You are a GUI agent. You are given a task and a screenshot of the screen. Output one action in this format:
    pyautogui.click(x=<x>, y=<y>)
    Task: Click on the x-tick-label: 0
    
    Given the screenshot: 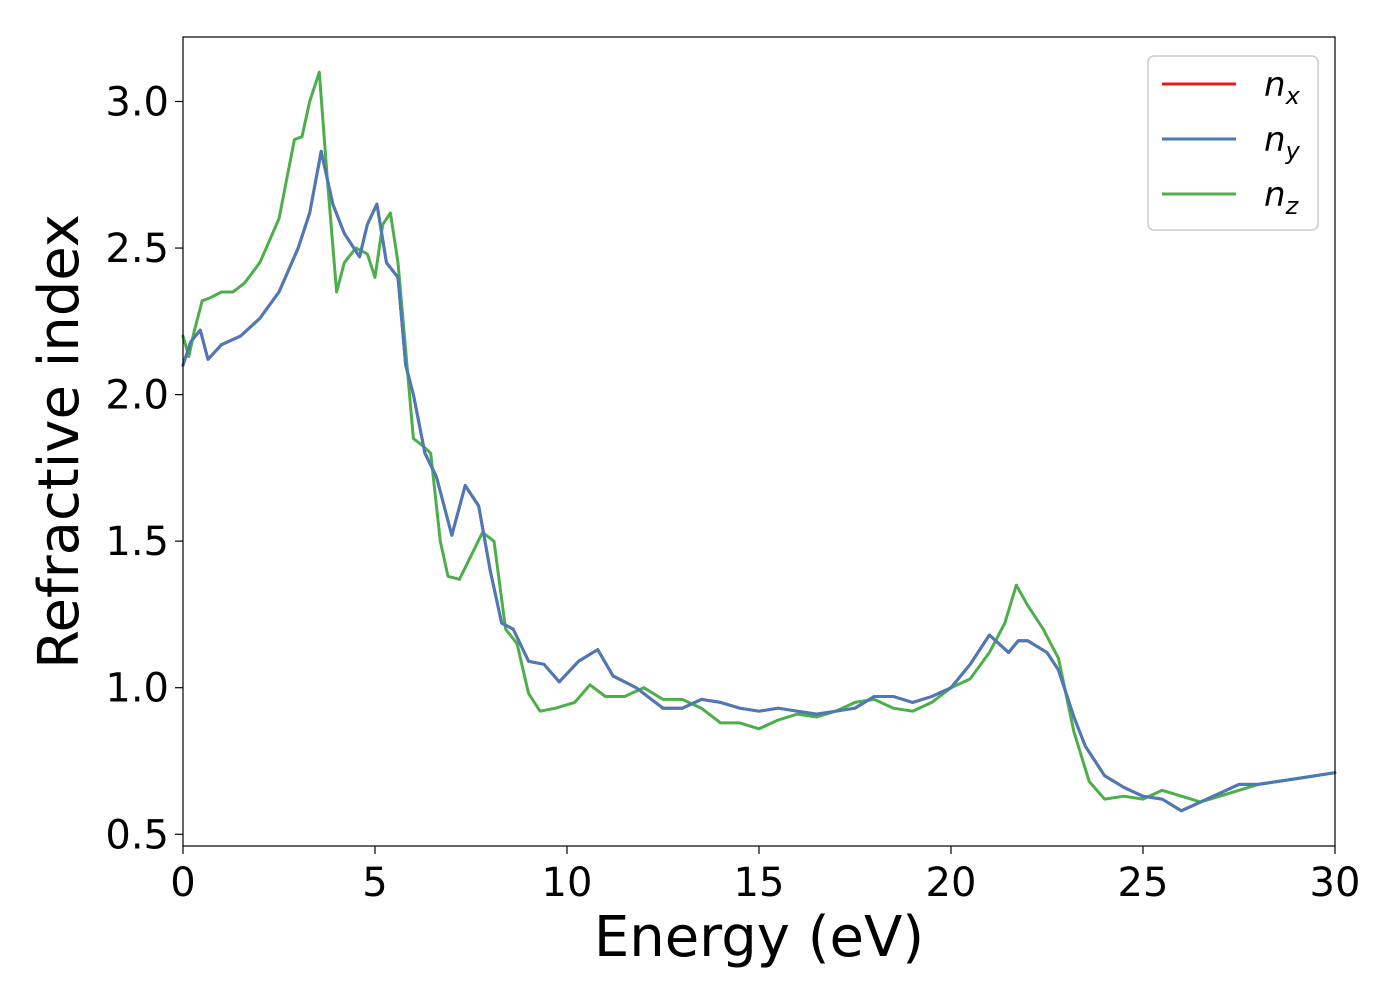 What is the action you would take?
    pyautogui.click(x=182, y=883)
    